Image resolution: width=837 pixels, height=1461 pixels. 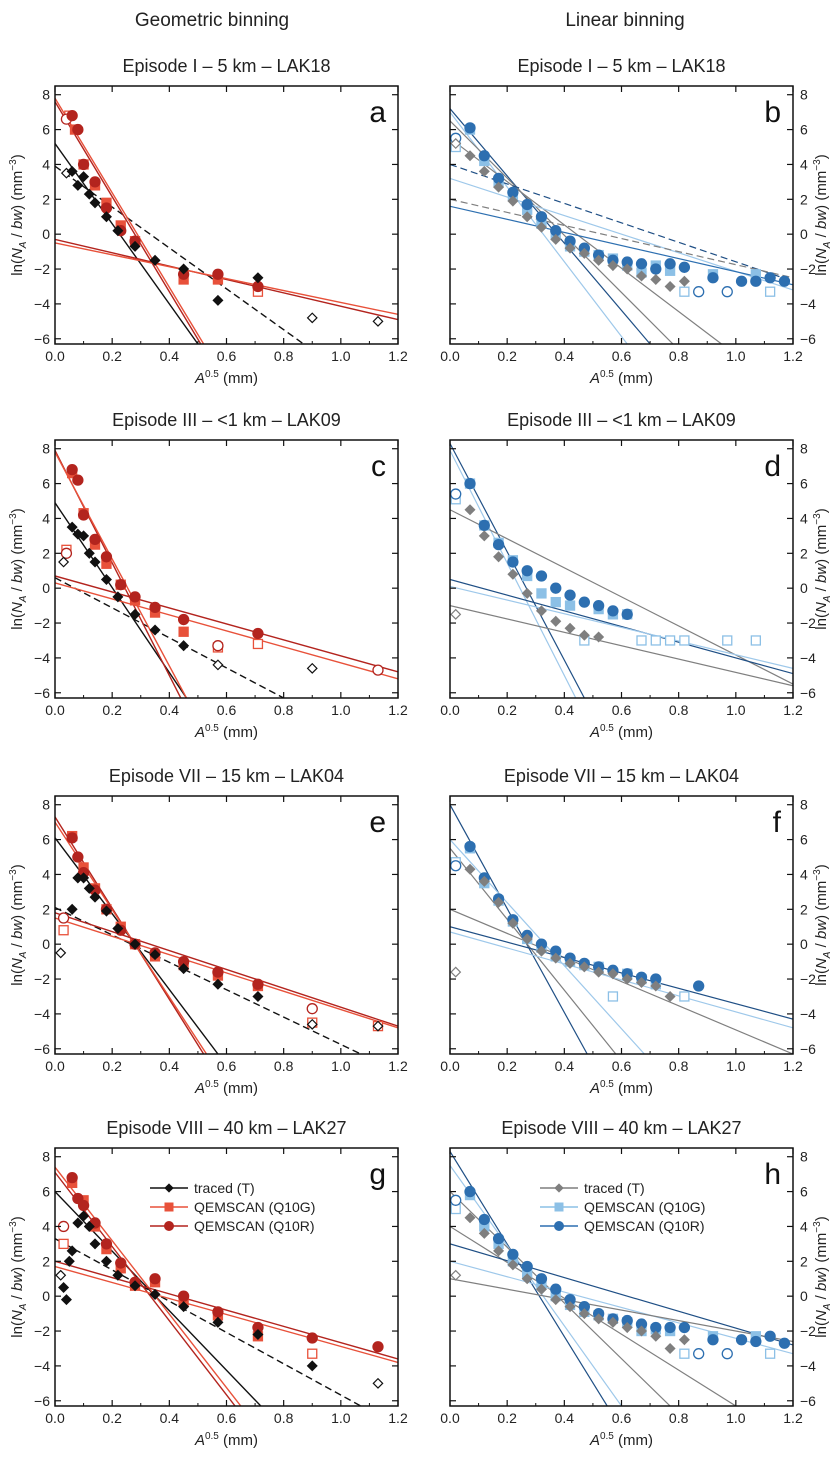 What do you see at coordinates (793, 356) in the screenshot?
I see `x-tick-label: 1.2` at bounding box center [793, 356].